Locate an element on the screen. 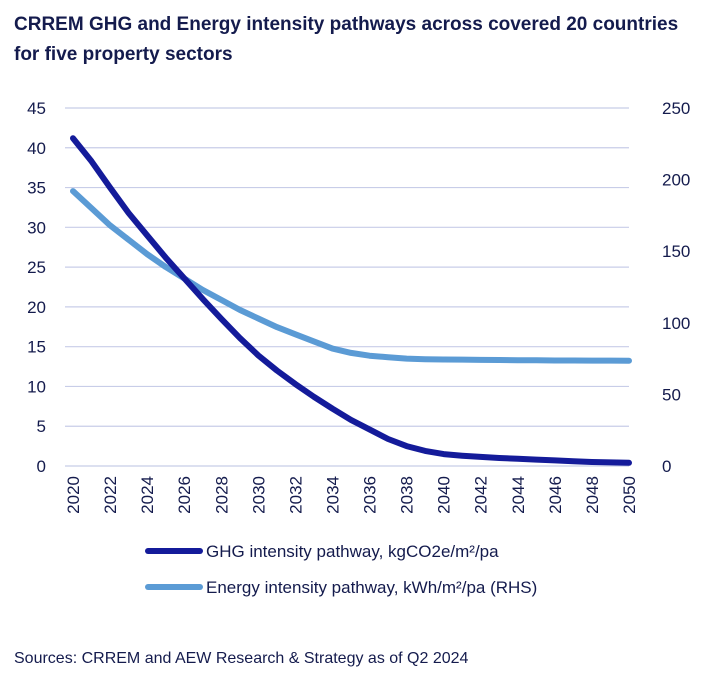 This screenshot has height=688, width=720. x-tick-label: 2032 is located at coordinates (295, 495).